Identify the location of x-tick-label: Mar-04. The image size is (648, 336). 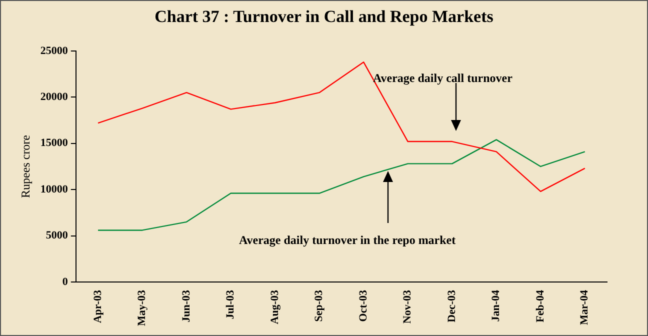
(584, 307).